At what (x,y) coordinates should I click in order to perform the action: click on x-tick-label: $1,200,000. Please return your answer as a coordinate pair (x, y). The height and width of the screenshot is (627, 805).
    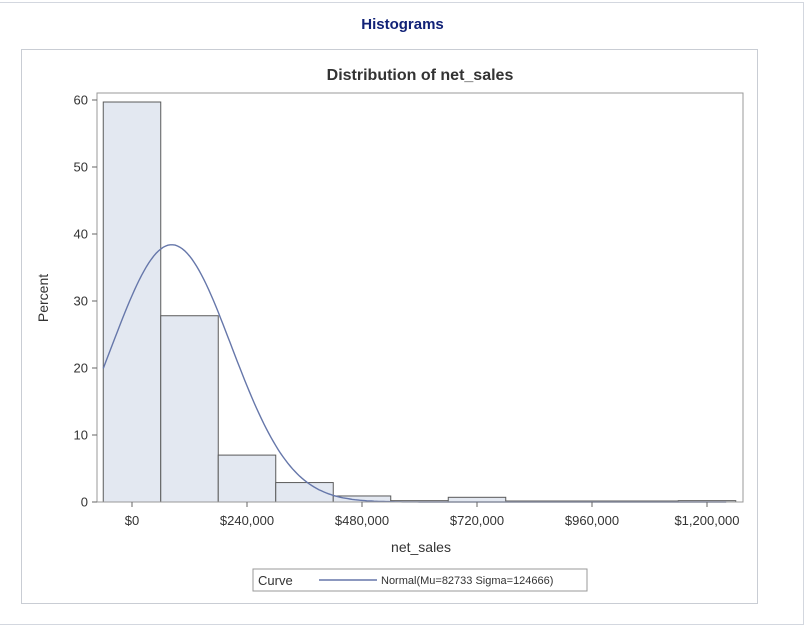
    Looking at the image, I should click on (706, 520).